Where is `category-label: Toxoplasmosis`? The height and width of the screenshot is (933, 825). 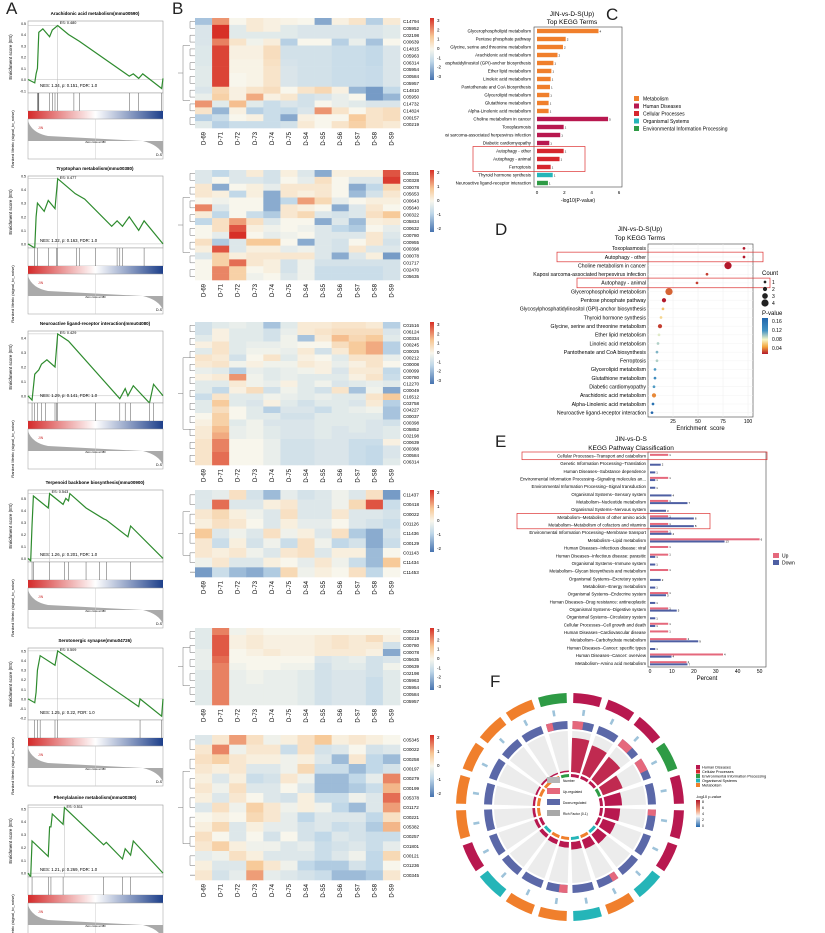
category-label: Toxoplasmosis is located at coordinates (629, 249).